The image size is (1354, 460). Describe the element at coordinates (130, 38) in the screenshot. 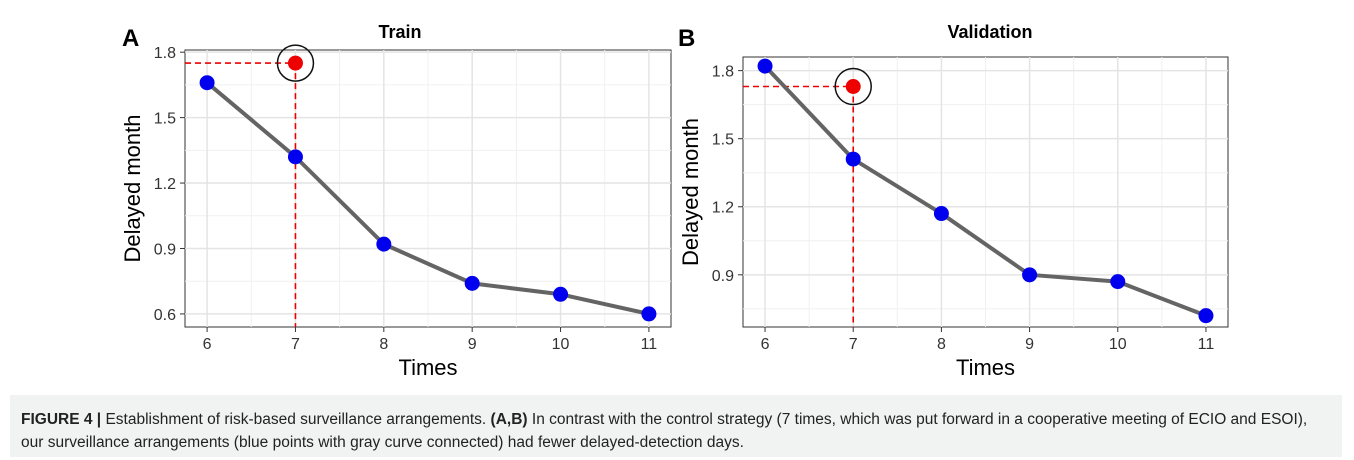

I see `panel-label: A` at that location.